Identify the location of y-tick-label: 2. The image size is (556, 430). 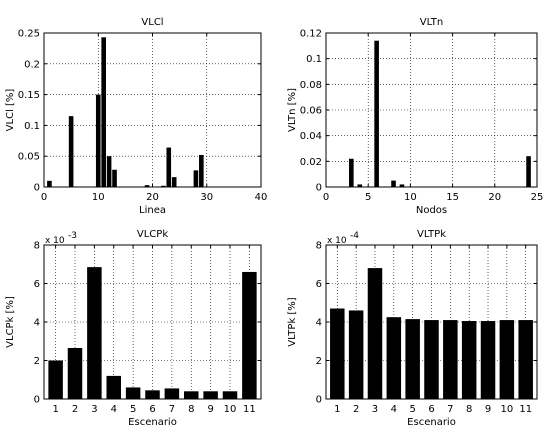
(37, 361).